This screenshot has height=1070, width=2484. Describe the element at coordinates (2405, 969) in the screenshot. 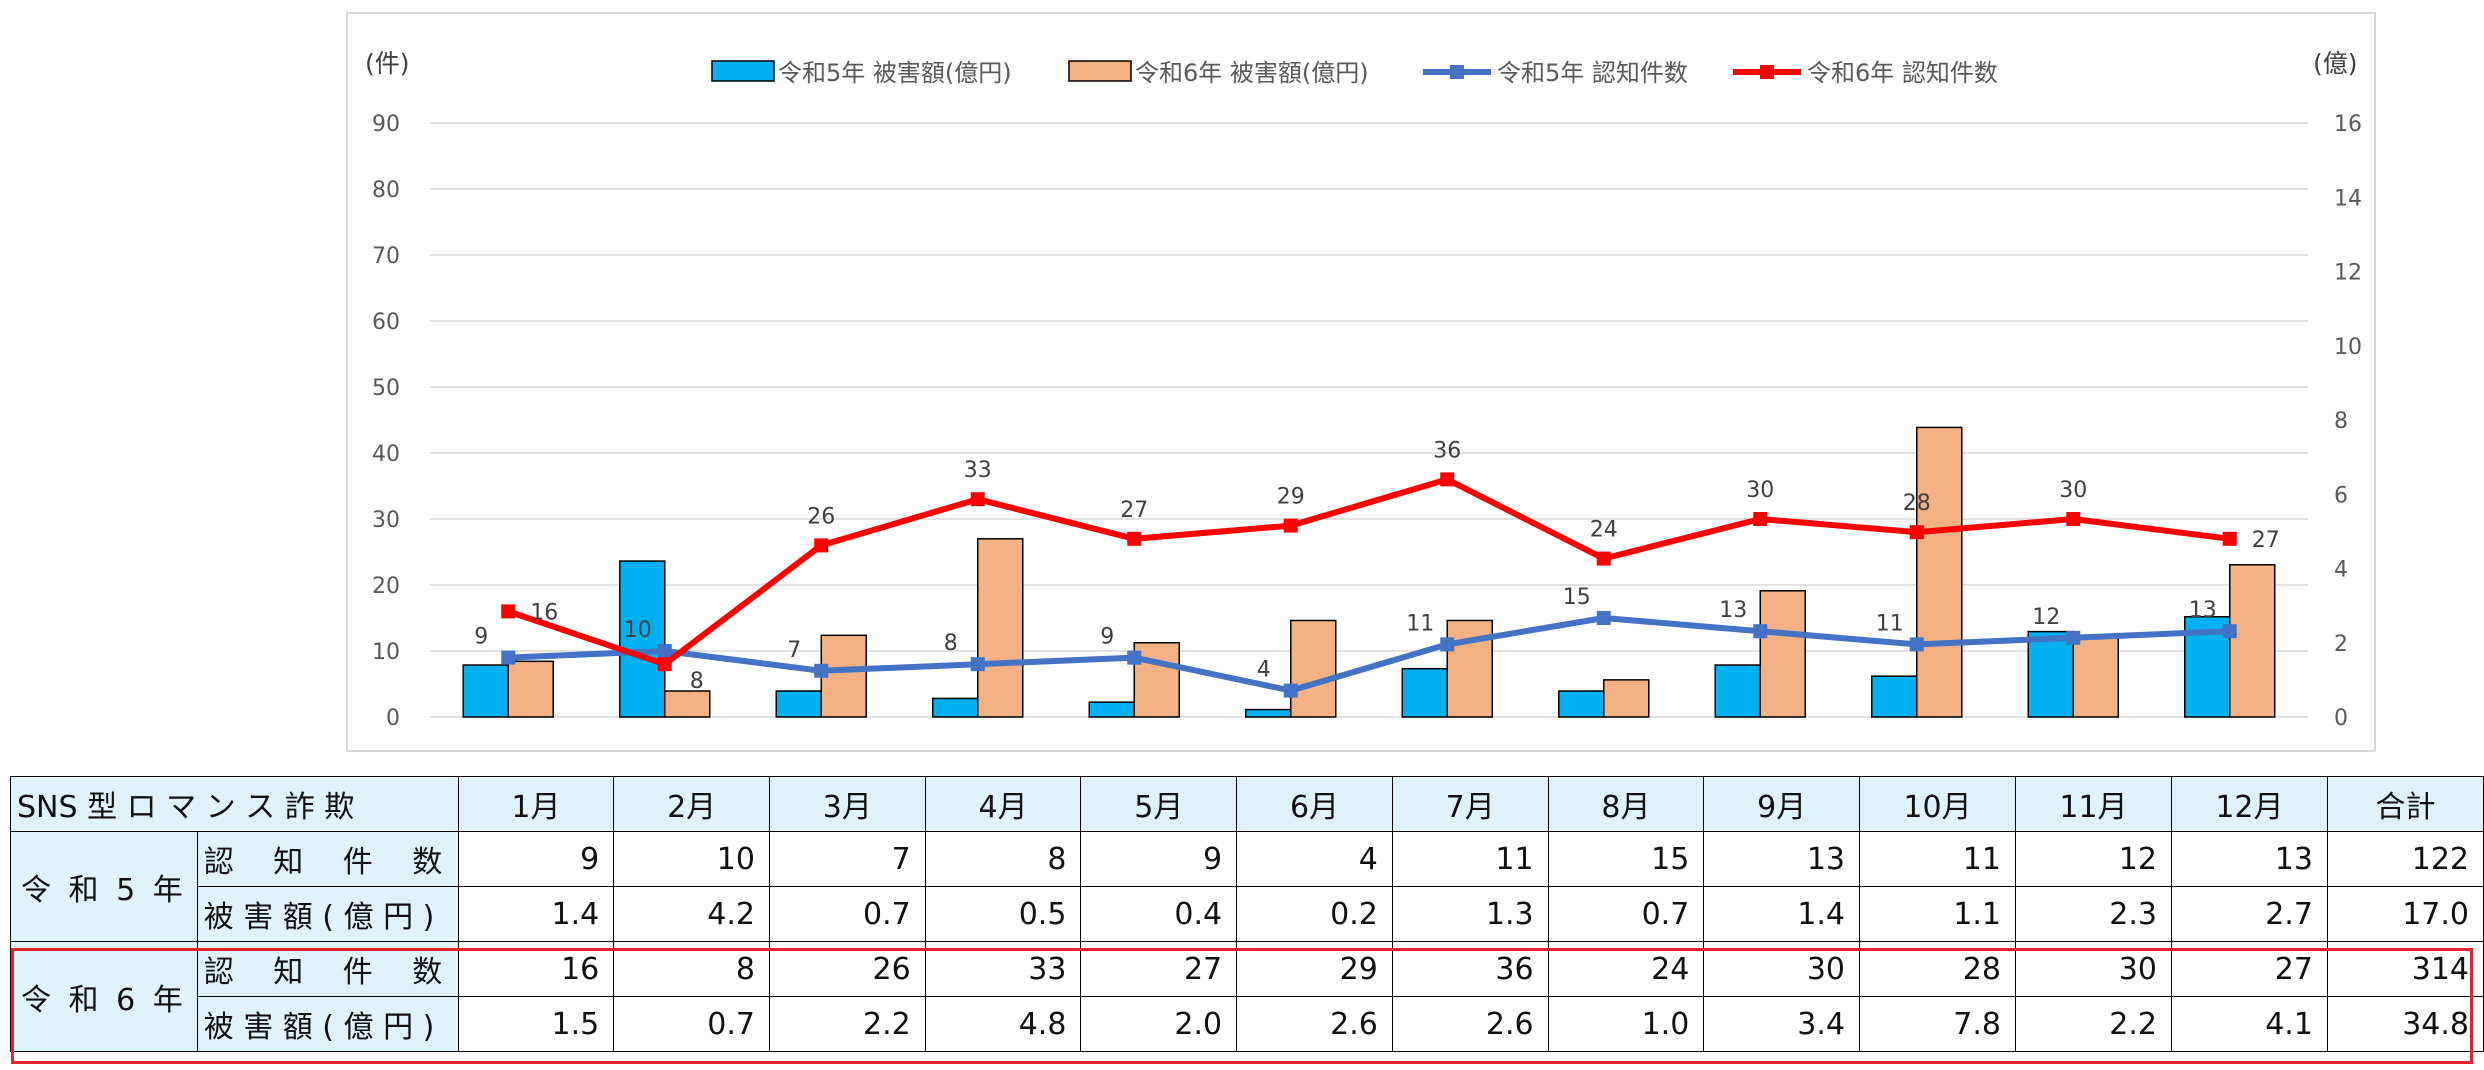

I see `table-cell-total: 314` at that location.